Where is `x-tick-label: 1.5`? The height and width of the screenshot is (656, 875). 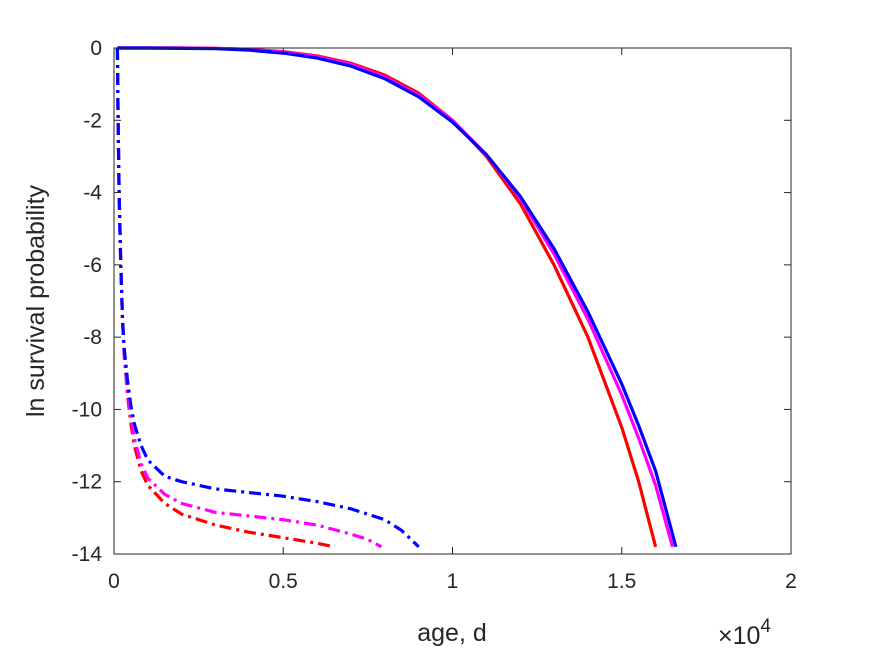 x-tick-label: 1.5 is located at coordinates (621, 581).